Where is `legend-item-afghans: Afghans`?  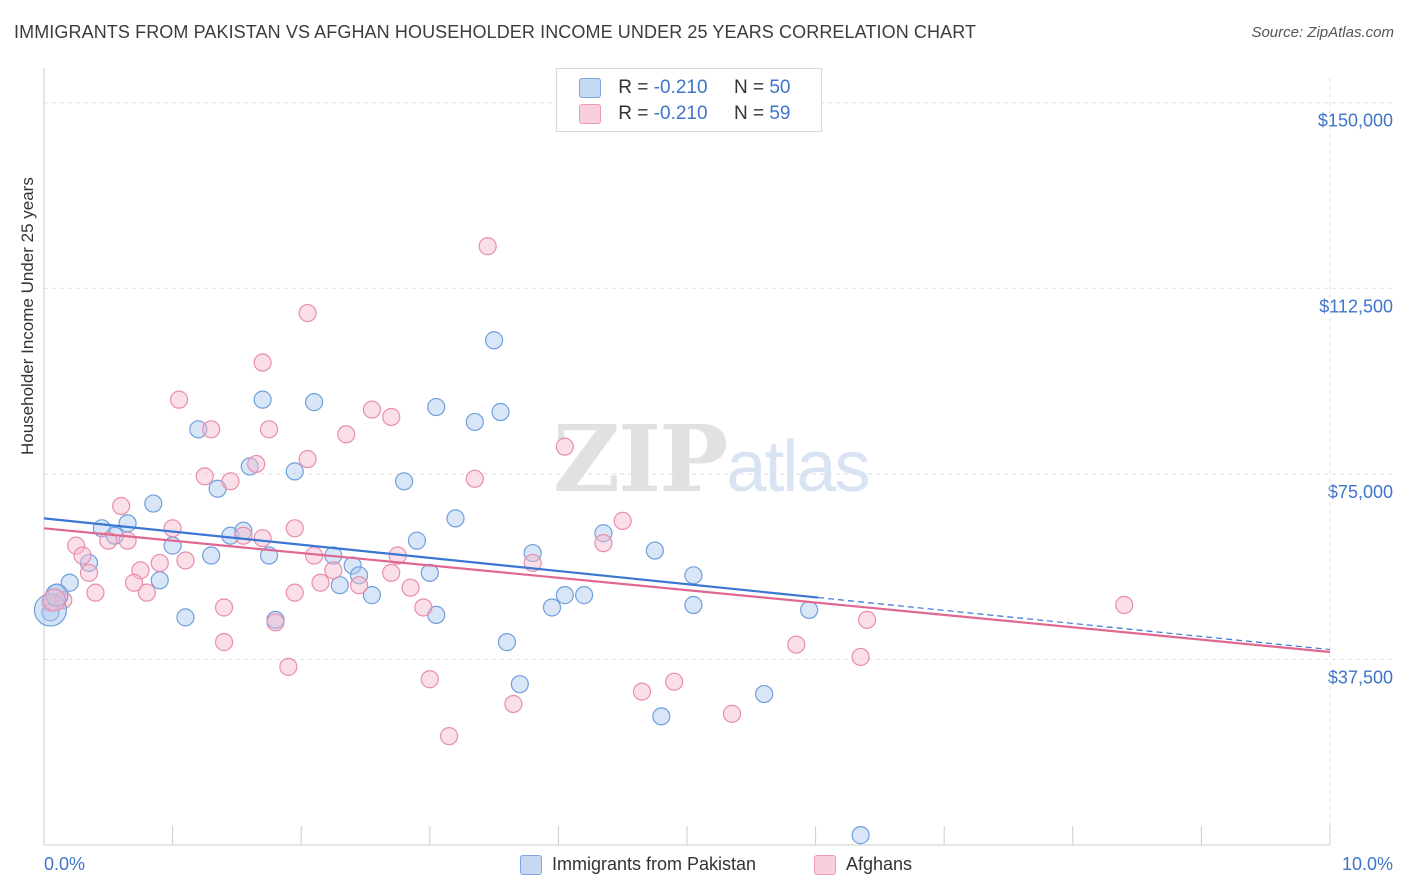 legend-item-afghans: Afghans is located at coordinates (863, 864).